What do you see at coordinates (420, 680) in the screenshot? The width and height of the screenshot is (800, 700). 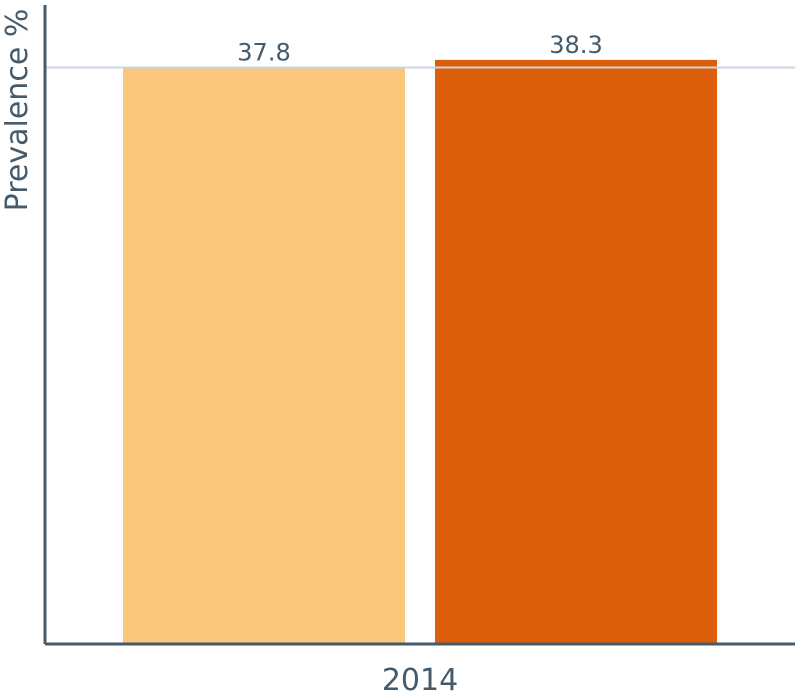 I see `x-tick-label: 2014` at bounding box center [420, 680].